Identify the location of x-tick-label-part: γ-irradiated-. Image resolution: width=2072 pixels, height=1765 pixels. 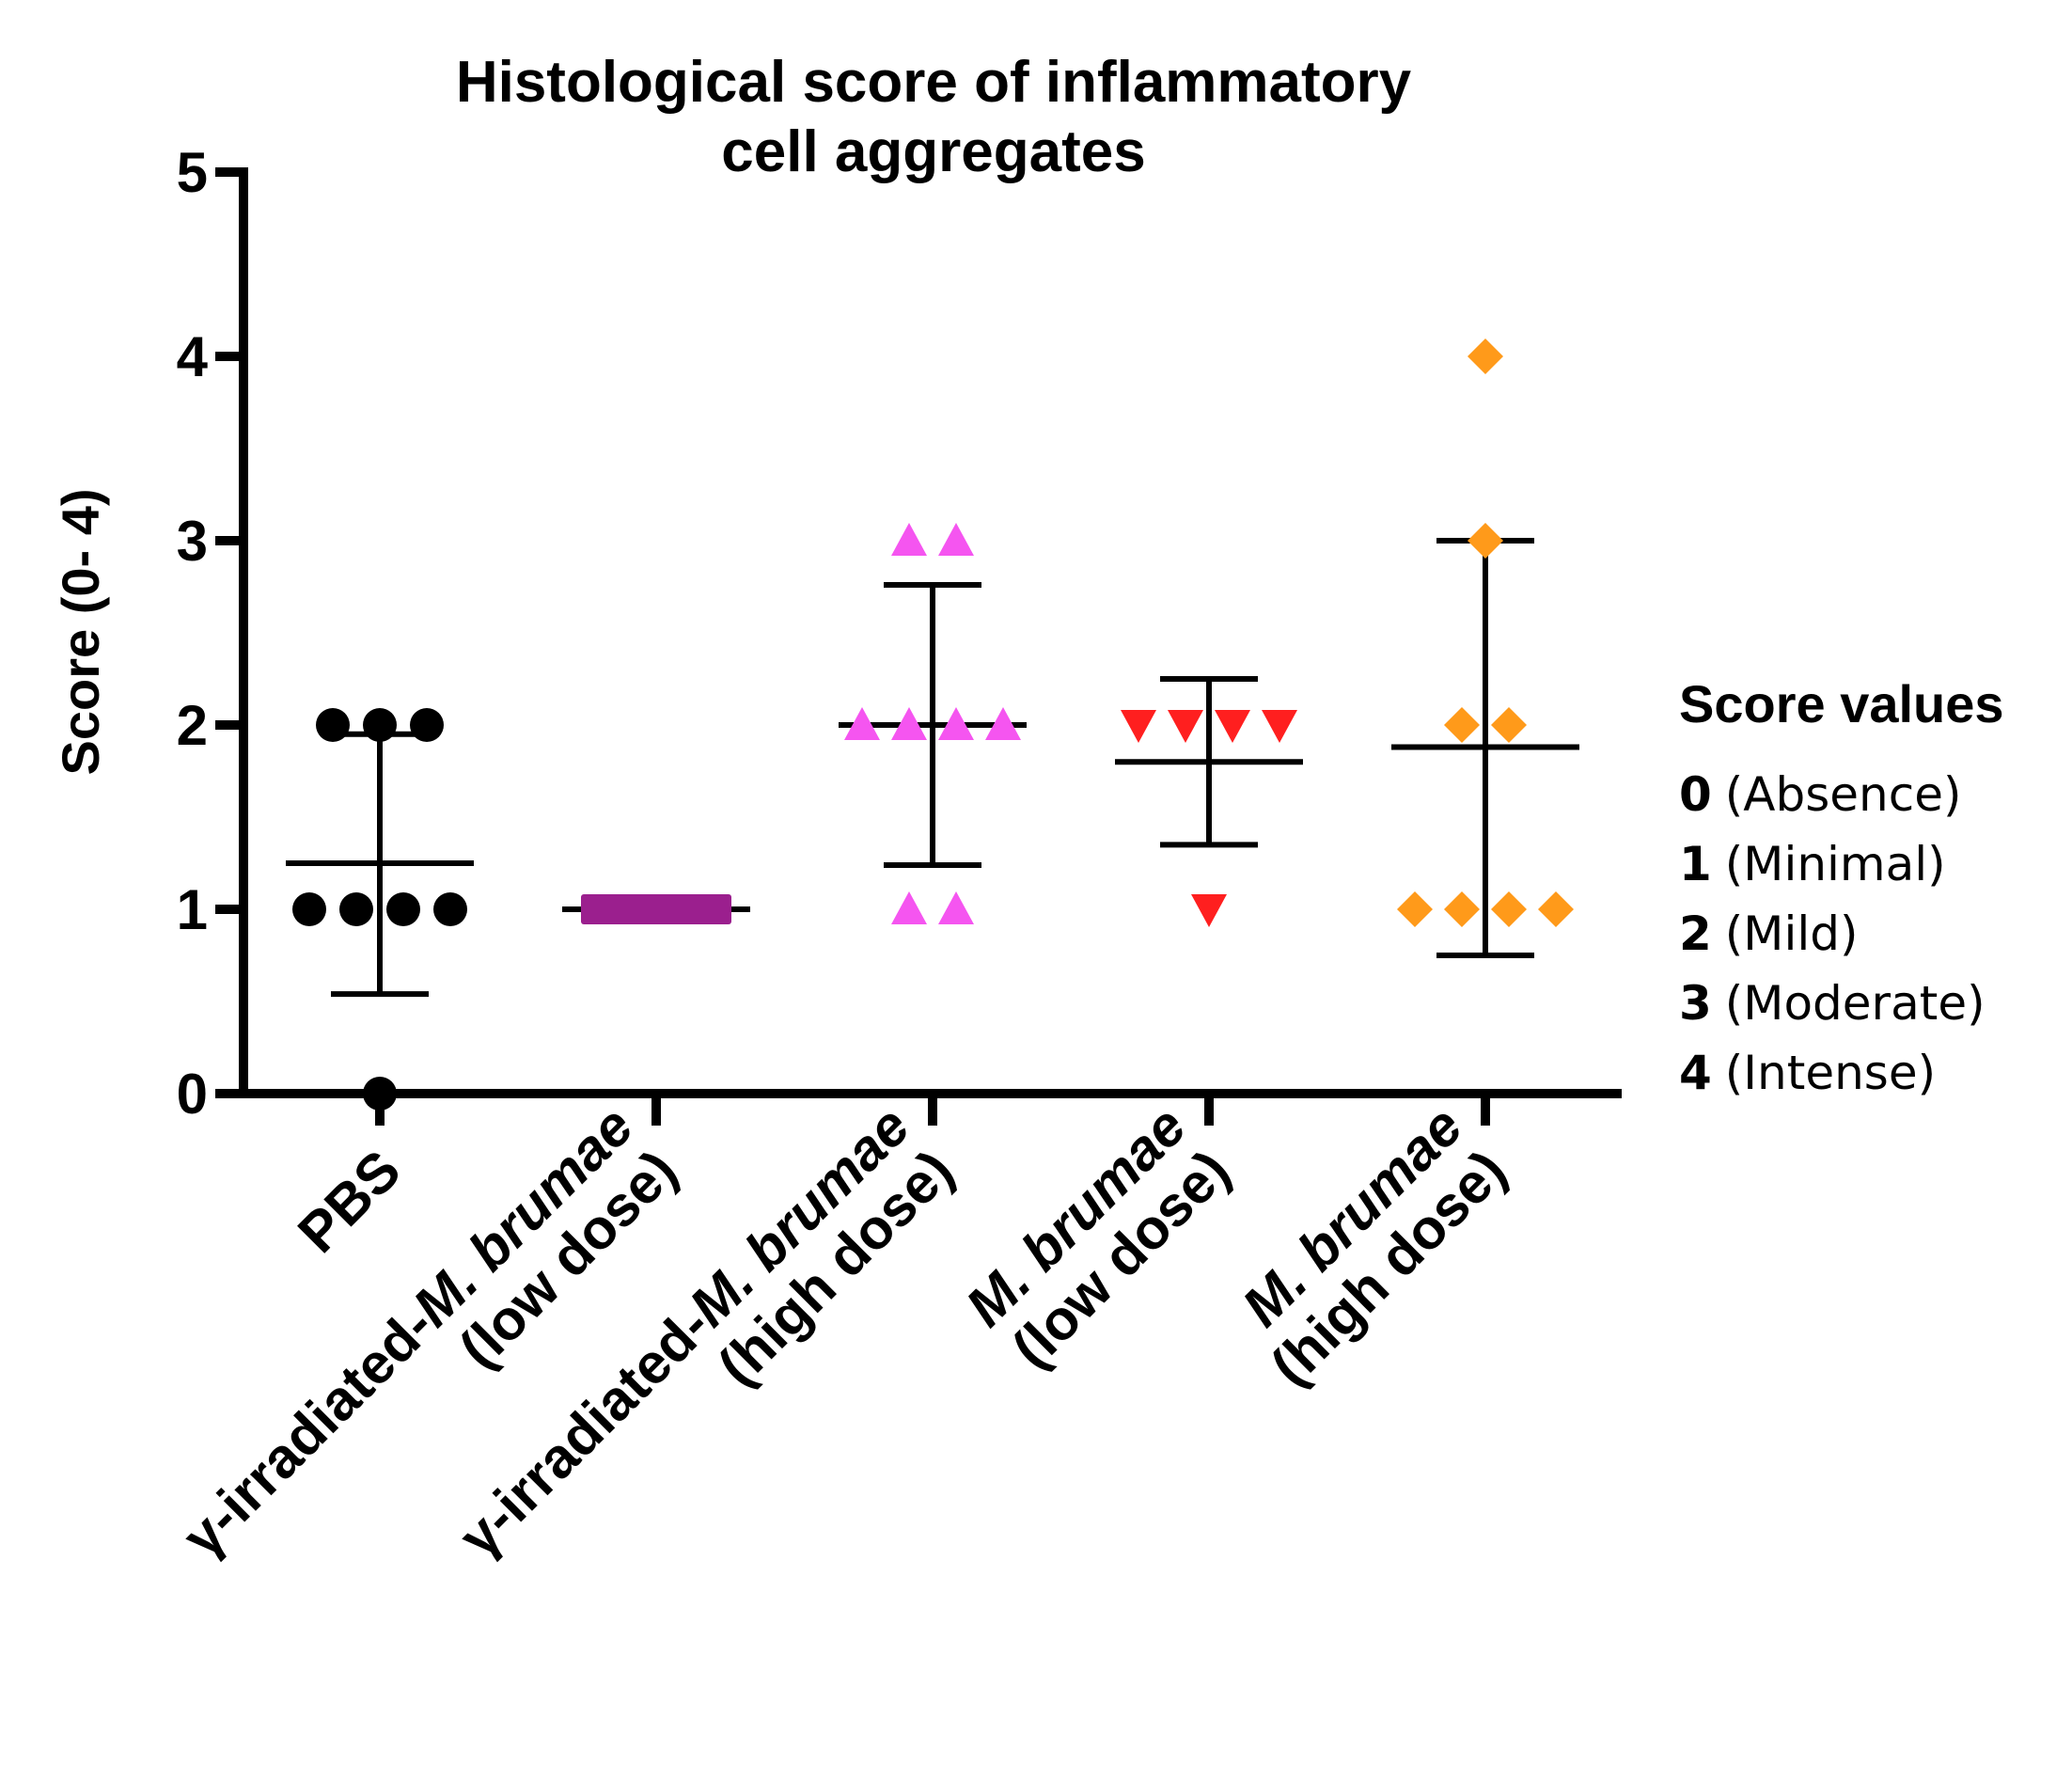
(308, 1431).